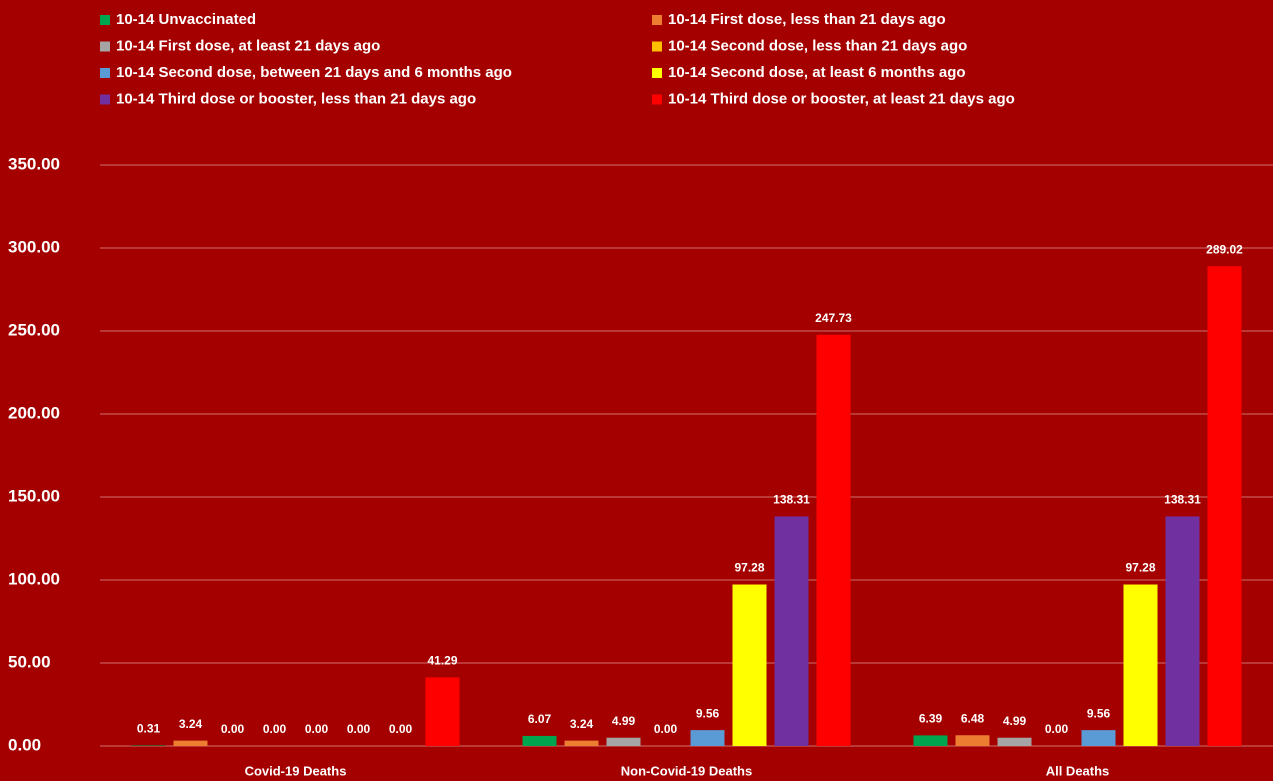  Describe the element at coordinates (248, 45) in the screenshot. I see `legend-label: 10-14 First dose, at least 21 days ago` at that location.